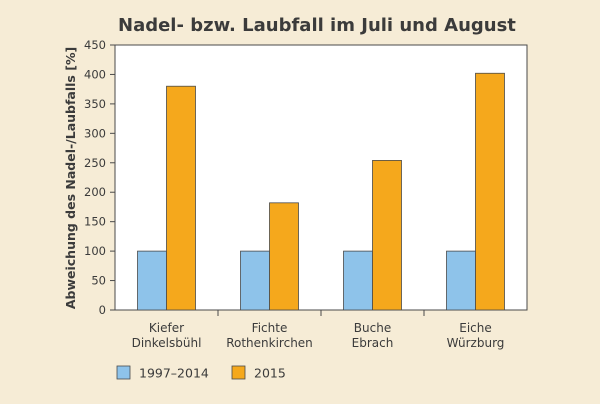  Describe the element at coordinates (270, 328) in the screenshot. I see `x-tick-label: Fichte` at that location.